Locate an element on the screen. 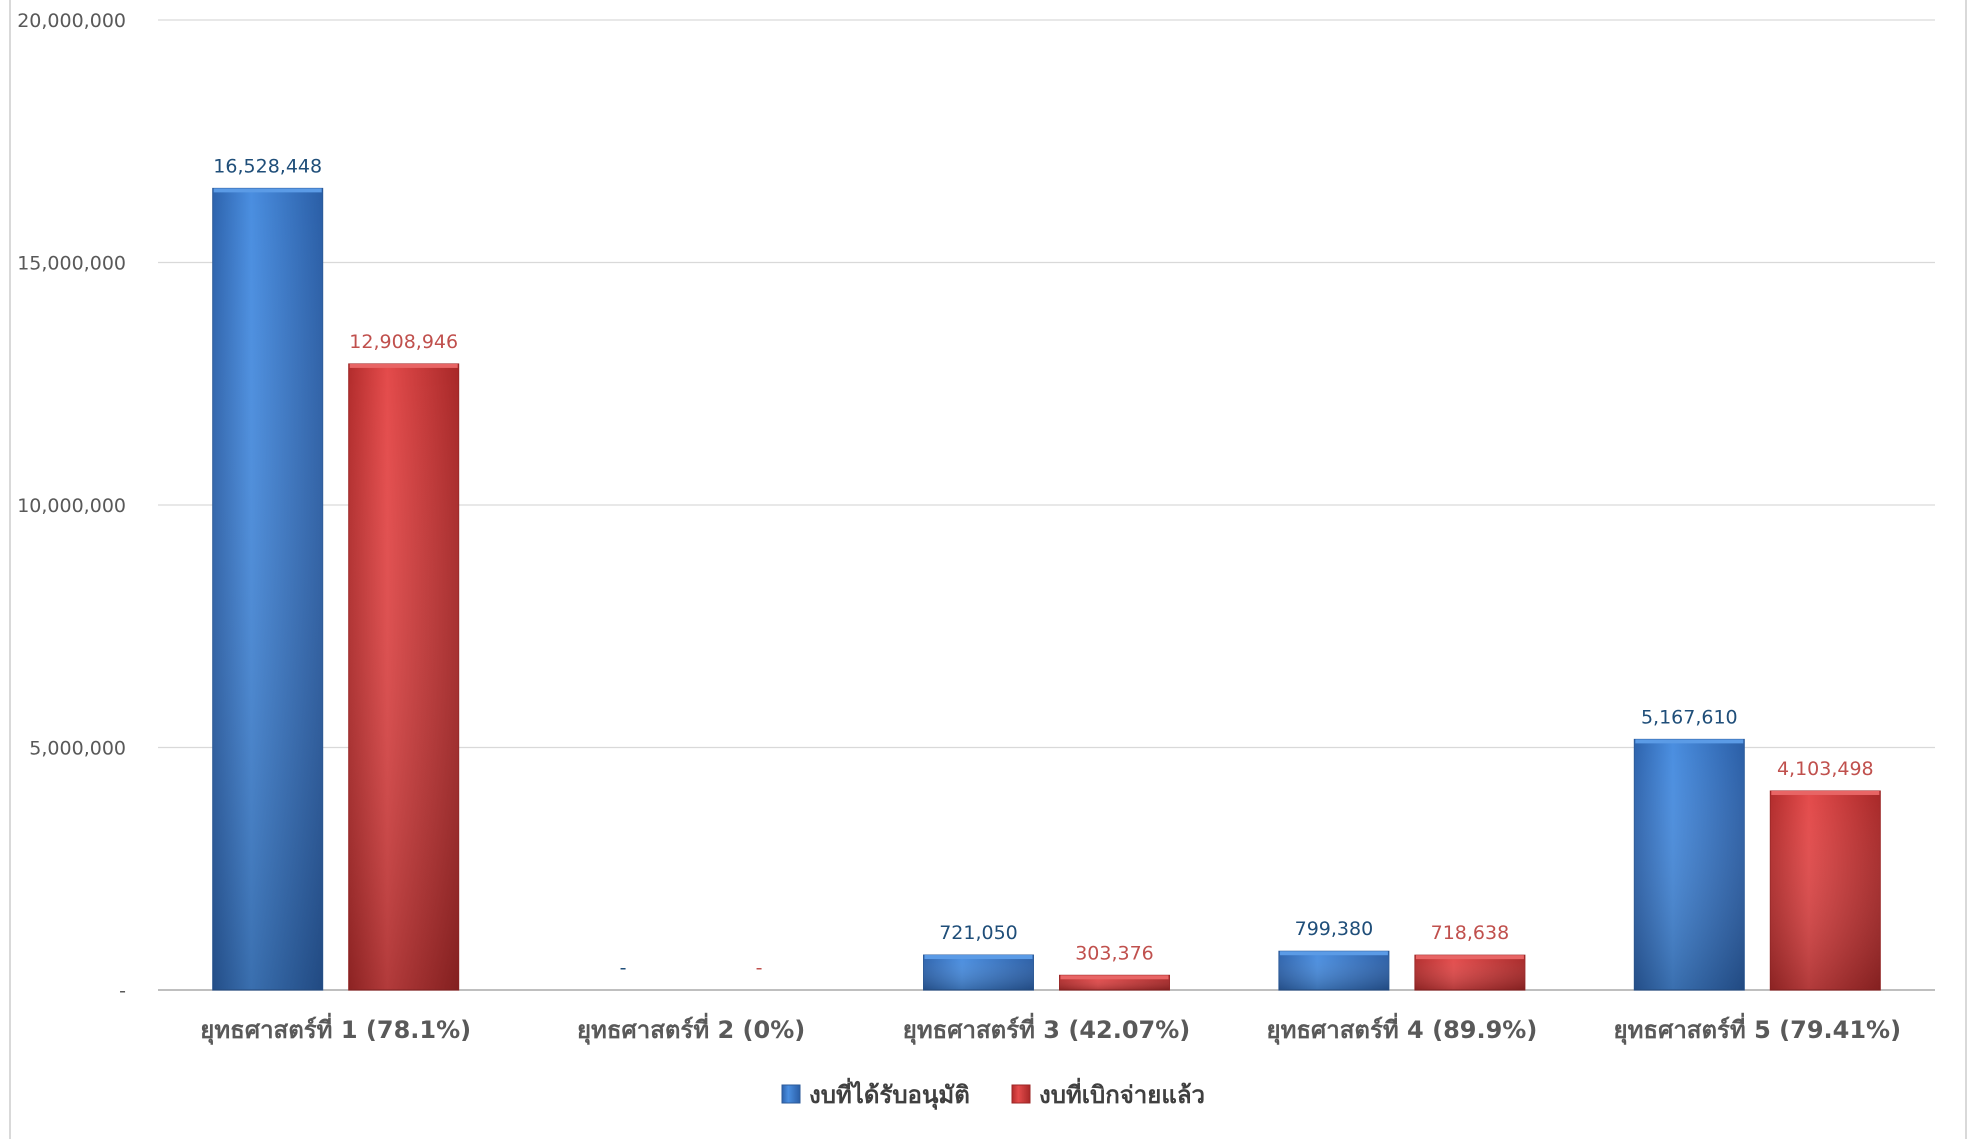 The image size is (1968, 1139). x-tick-label: ยุทธศาสตร์ที่ 4 (89.9%) is located at coordinates (1402, 1029).